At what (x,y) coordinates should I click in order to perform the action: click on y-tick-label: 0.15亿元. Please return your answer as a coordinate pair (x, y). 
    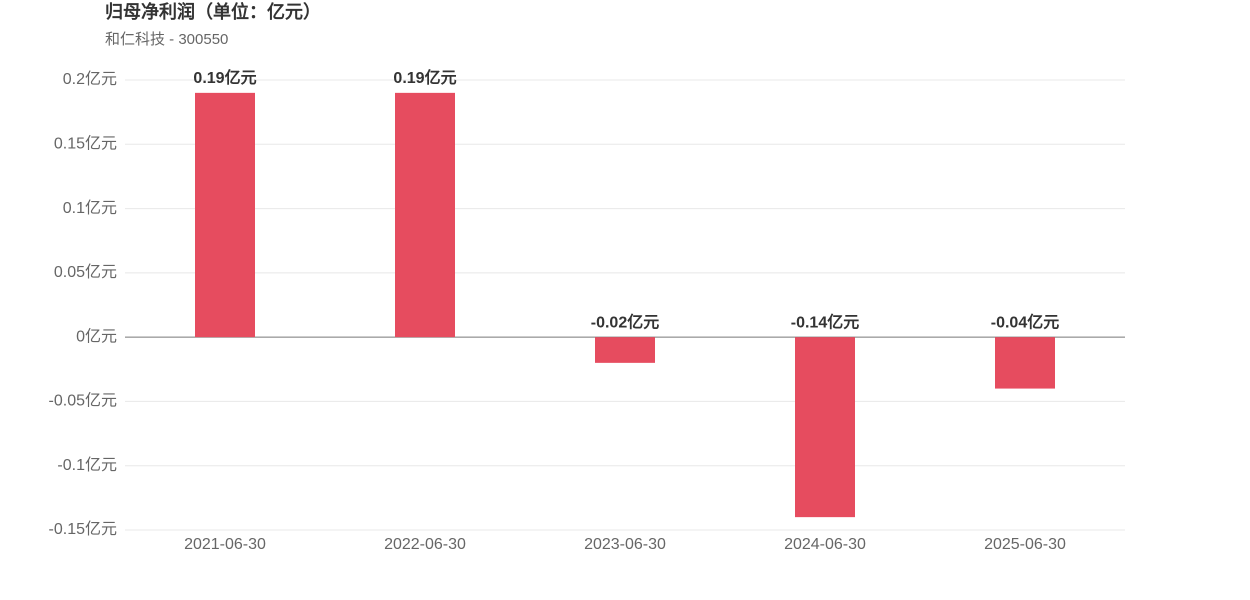
    Looking at the image, I should click on (85, 144).